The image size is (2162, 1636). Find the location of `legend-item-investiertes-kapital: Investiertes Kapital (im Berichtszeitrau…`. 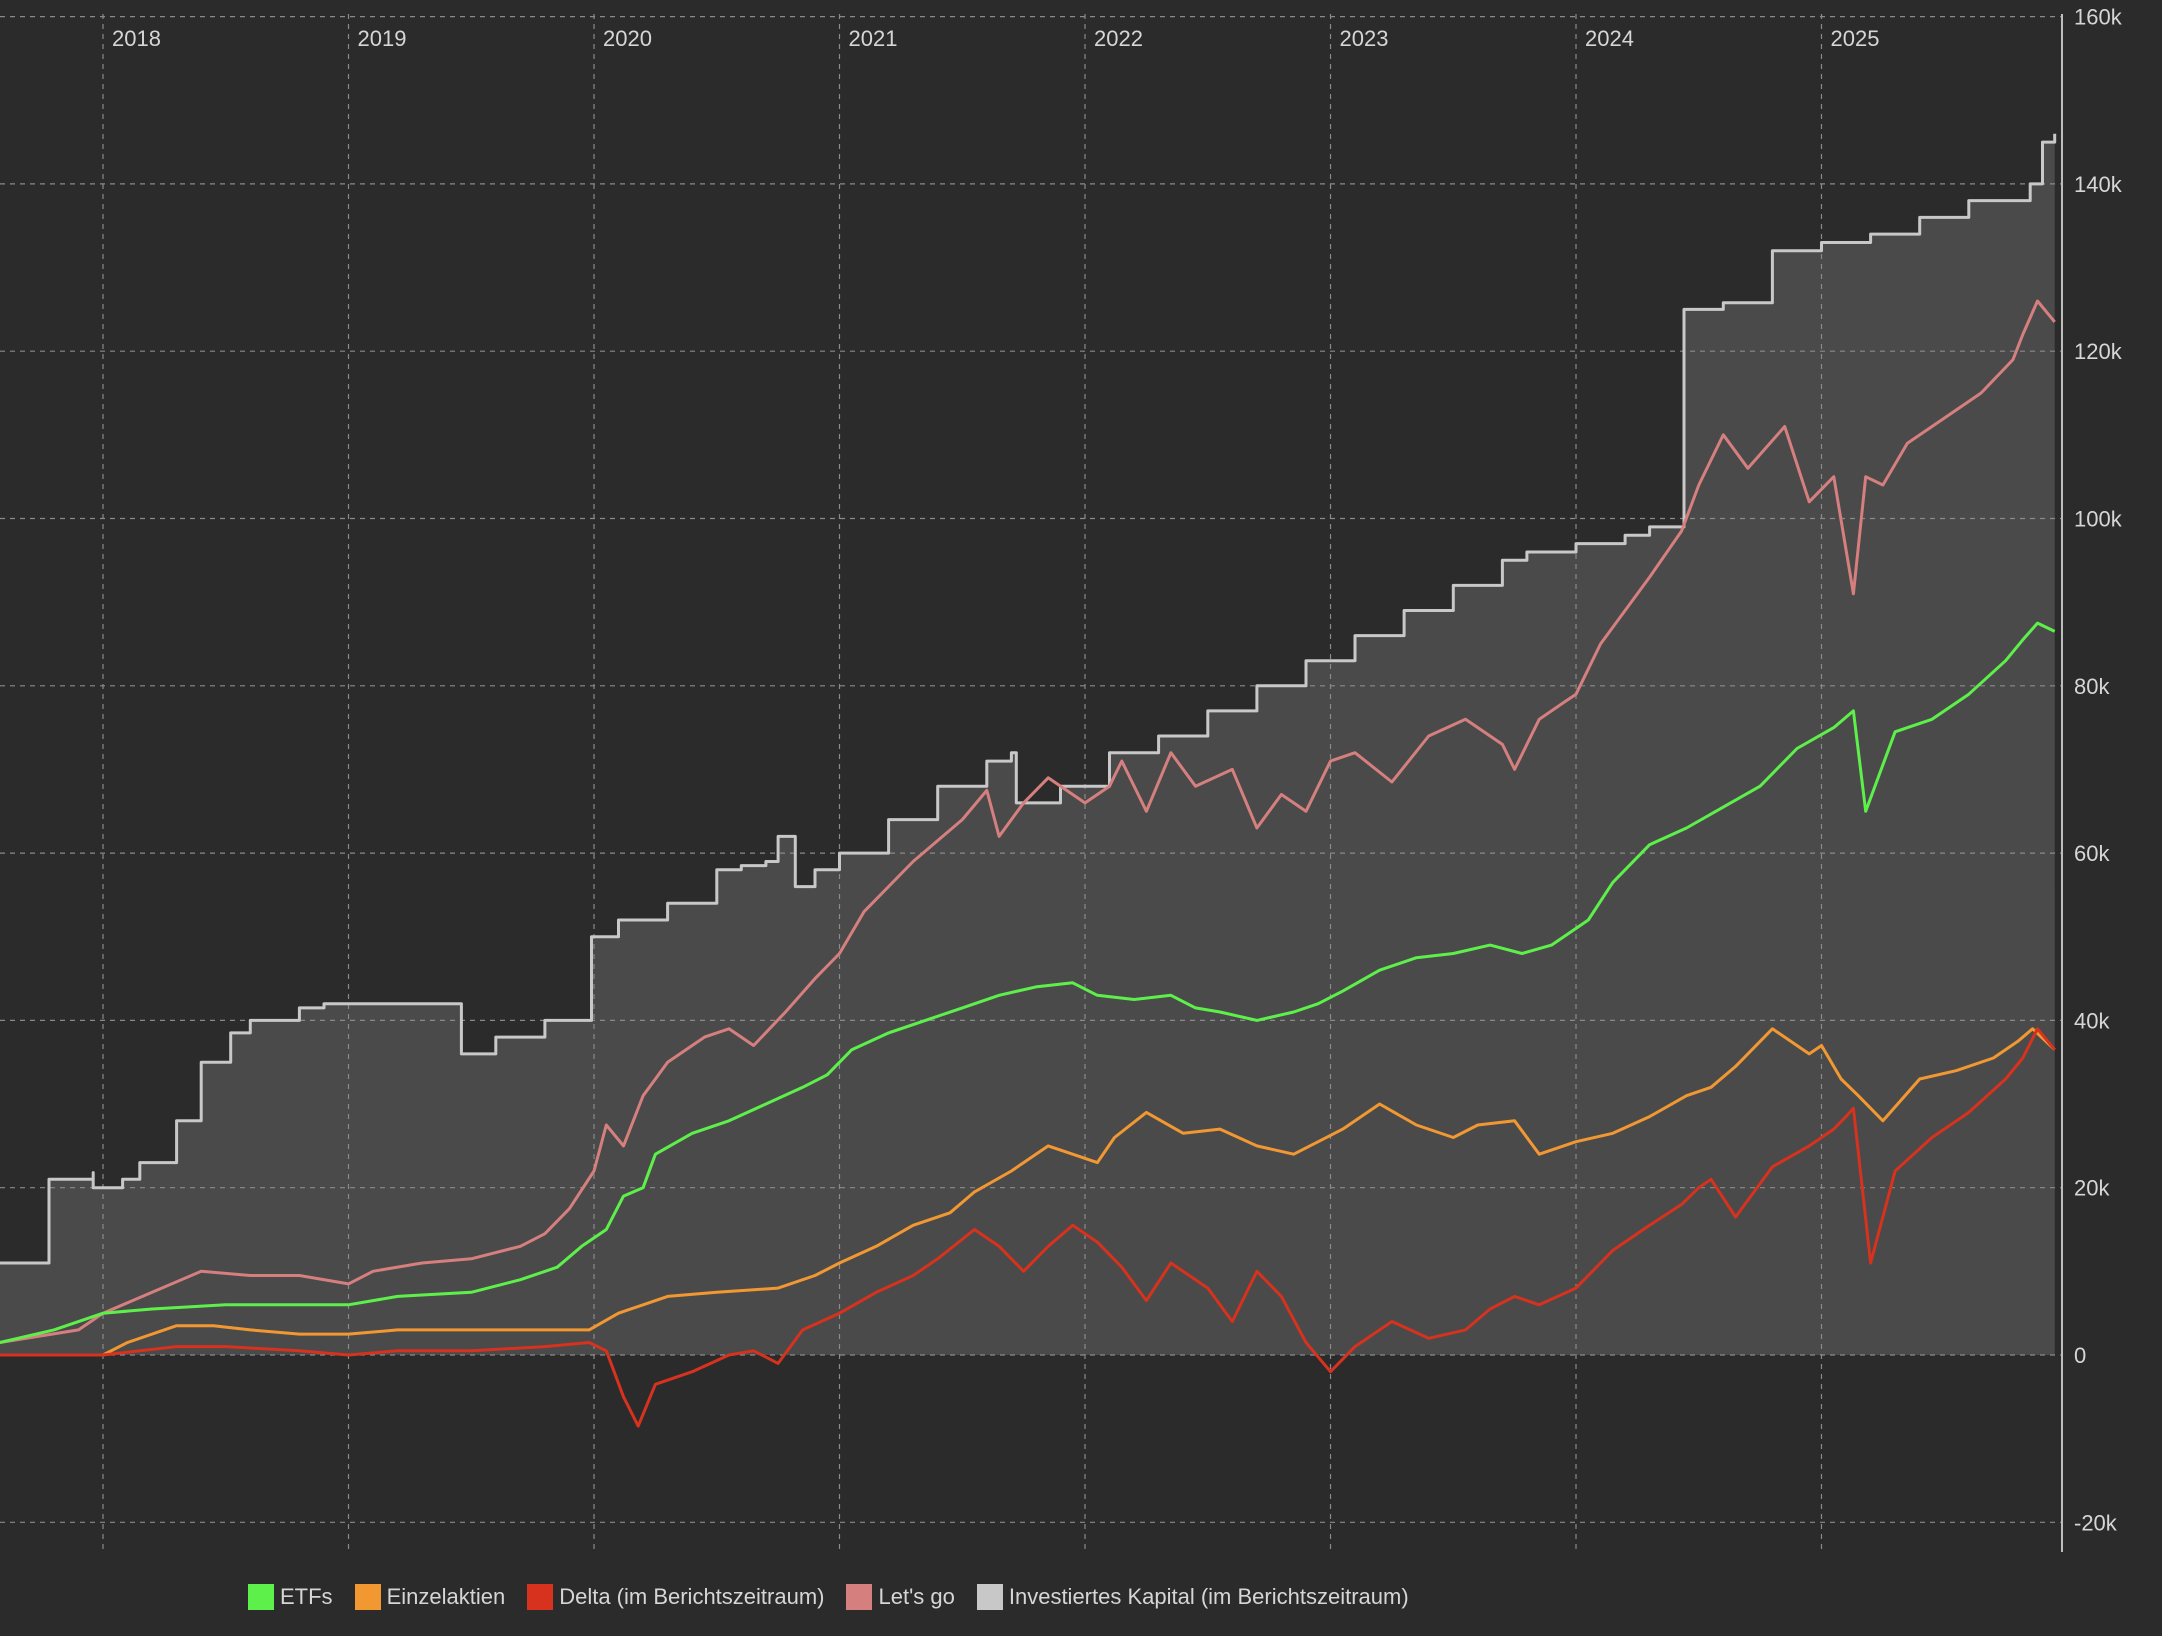

legend-item-investiertes-kapital: Investiertes Kapital (im Berichtszeitrau… is located at coordinates (1192, 1597).